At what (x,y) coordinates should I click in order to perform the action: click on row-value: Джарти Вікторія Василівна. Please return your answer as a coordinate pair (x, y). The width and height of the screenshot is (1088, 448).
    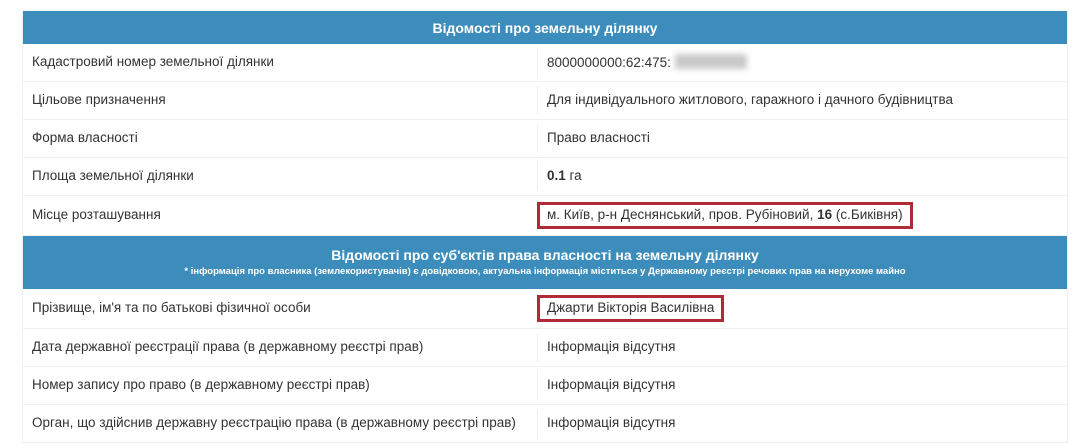
    Looking at the image, I should click on (802, 308).